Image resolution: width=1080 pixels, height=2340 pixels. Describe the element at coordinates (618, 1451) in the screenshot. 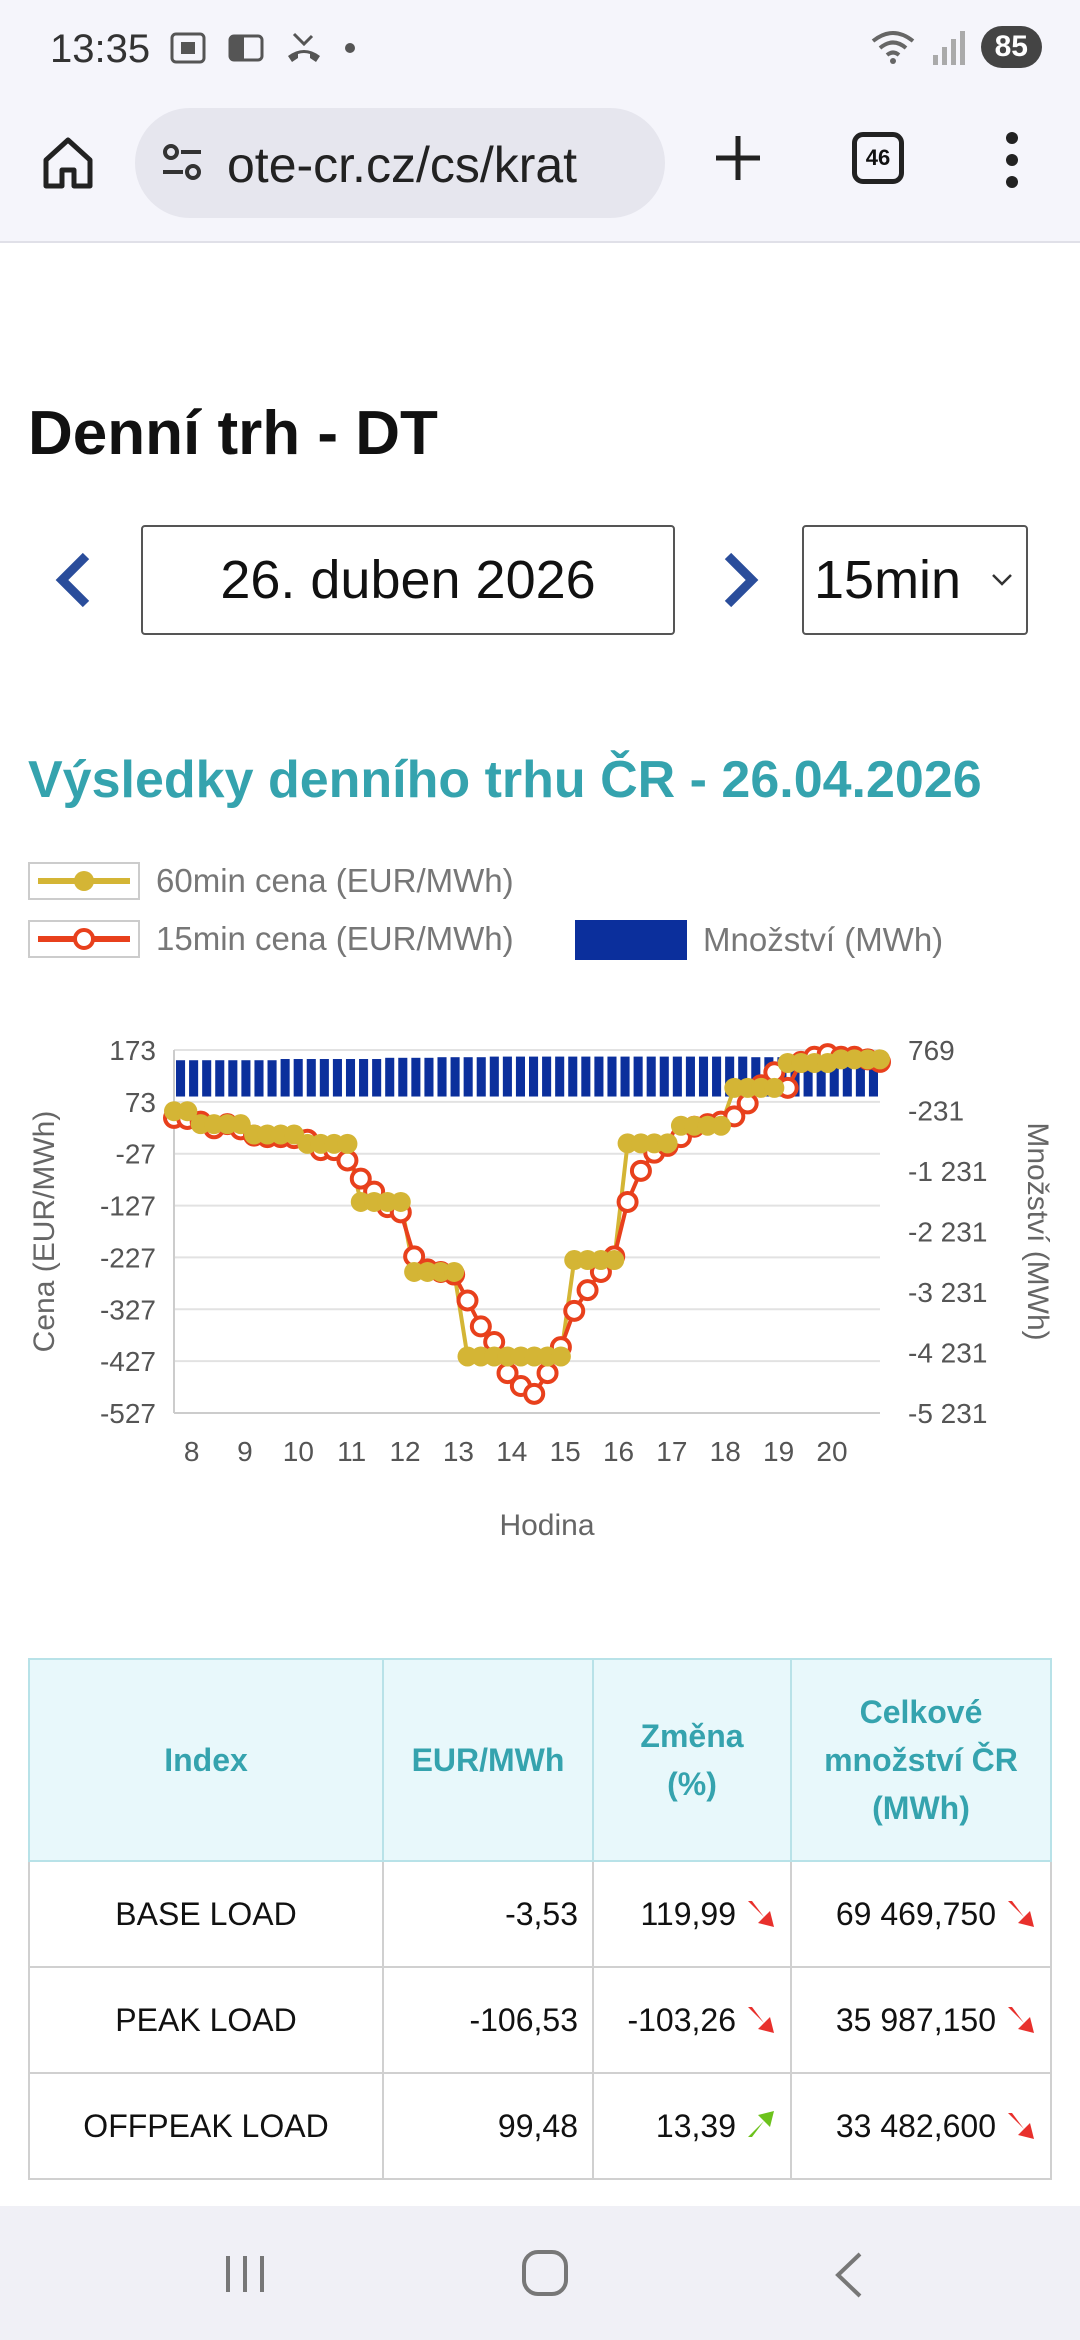

I see `x-tick-label: 16` at that location.